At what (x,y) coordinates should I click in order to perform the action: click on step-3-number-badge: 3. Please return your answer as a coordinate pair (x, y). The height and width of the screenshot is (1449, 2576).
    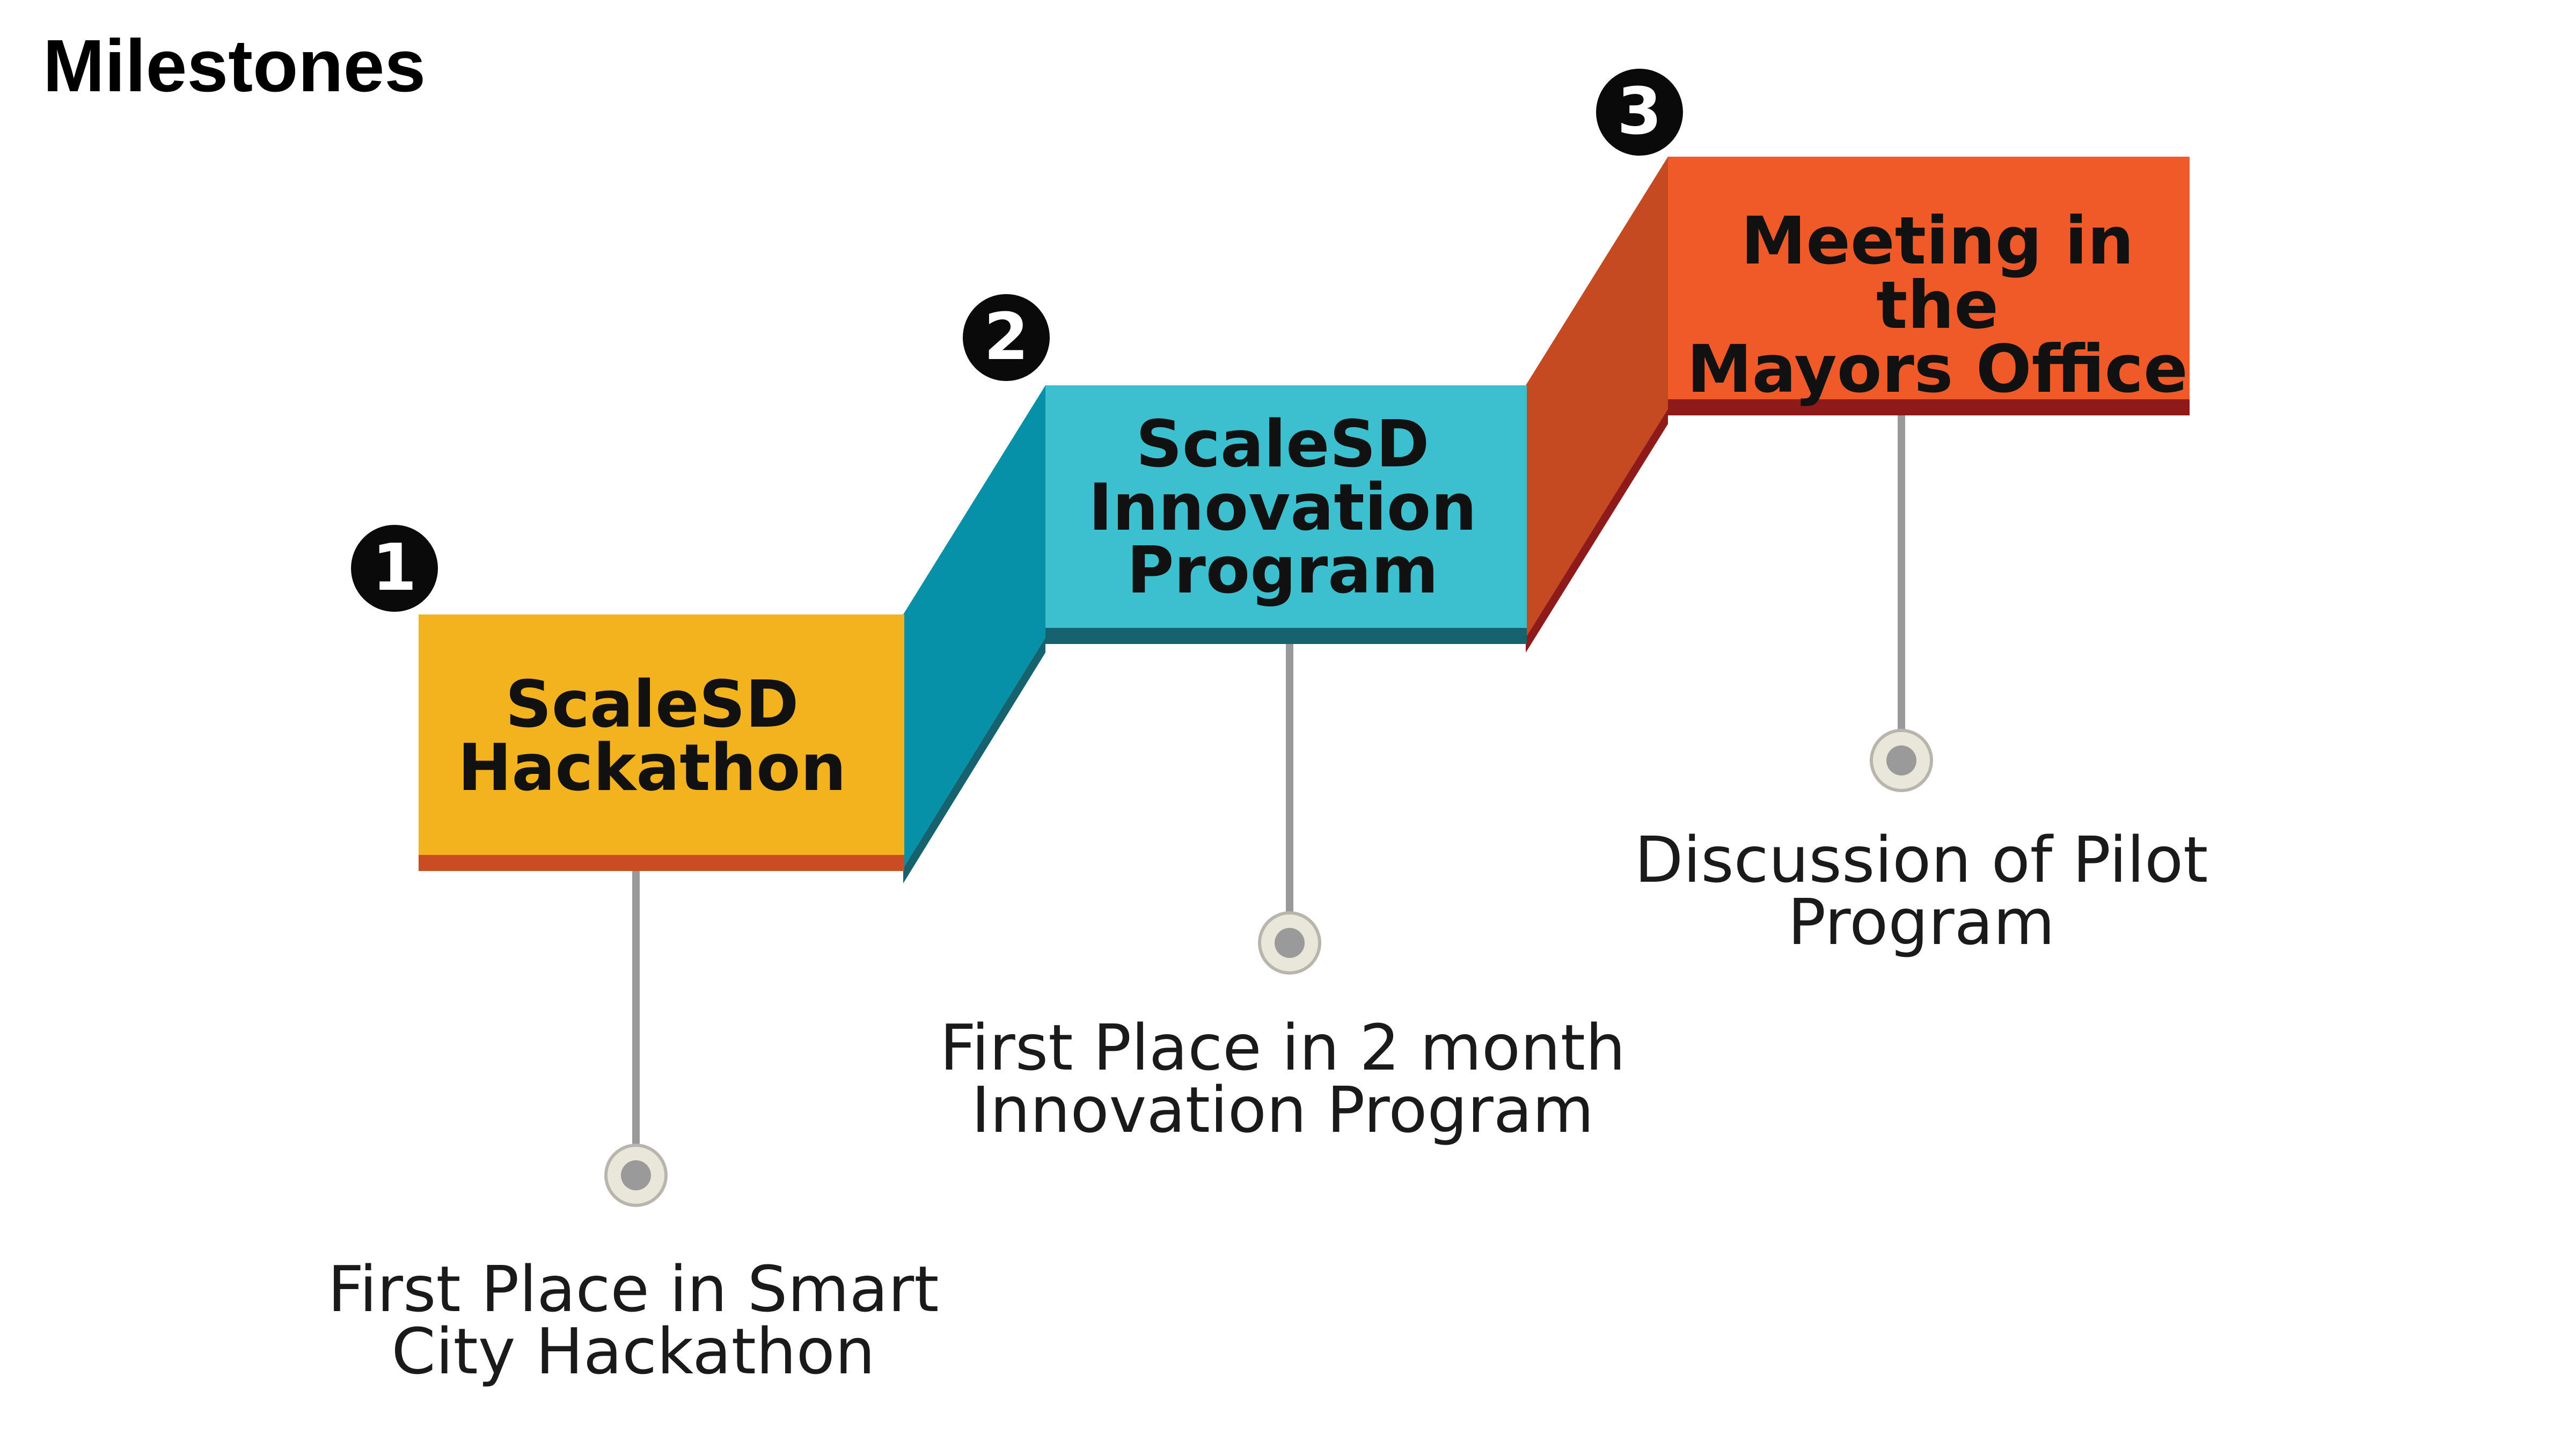
    Looking at the image, I should click on (1639, 112).